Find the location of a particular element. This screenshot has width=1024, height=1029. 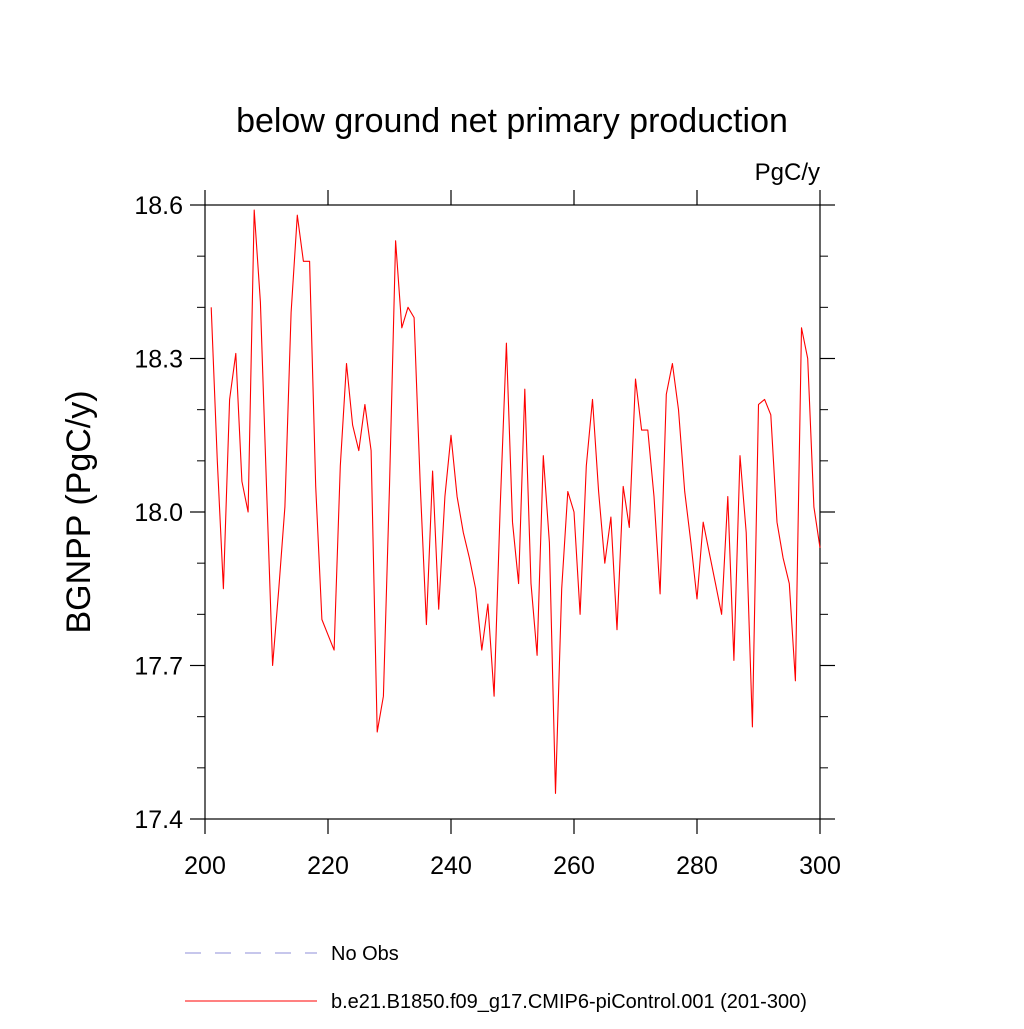

y-tick-label: 18.6 is located at coordinates (158, 206).